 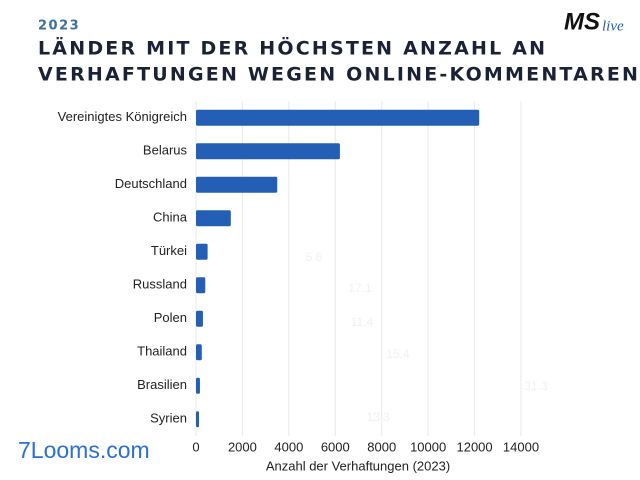 What do you see at coordinates (613, 26) in the screenshot?
I see `logo: live` at bounding box center [613, 26].